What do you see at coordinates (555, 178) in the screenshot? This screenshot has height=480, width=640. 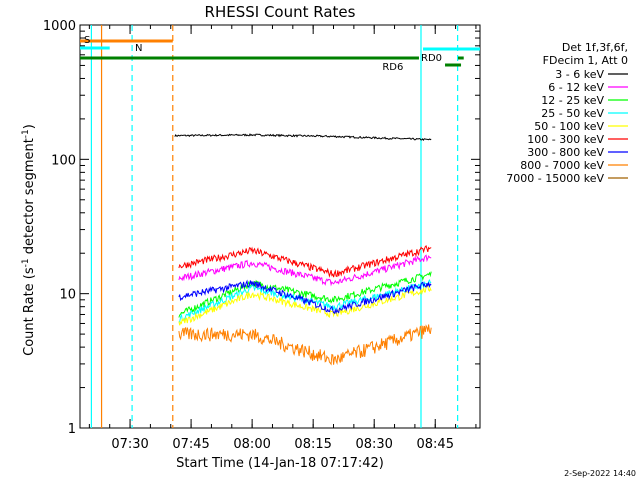 I see `legend-label: 7000 - 15000 keV` at bounding box center [555, 178].